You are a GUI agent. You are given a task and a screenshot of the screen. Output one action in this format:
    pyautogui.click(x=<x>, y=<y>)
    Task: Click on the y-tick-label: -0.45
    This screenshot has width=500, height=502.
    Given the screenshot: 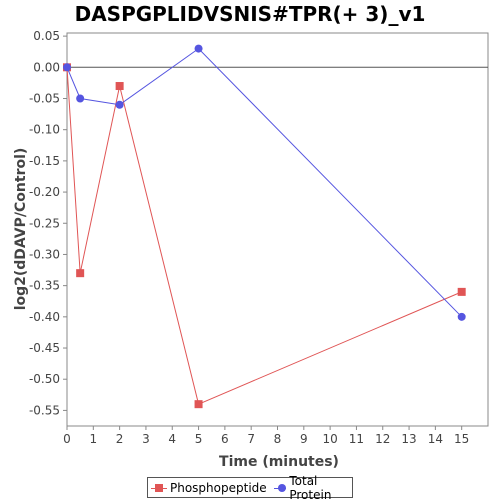 What is the action you would take?
    pyautogui.click(x=44, y=348)
    